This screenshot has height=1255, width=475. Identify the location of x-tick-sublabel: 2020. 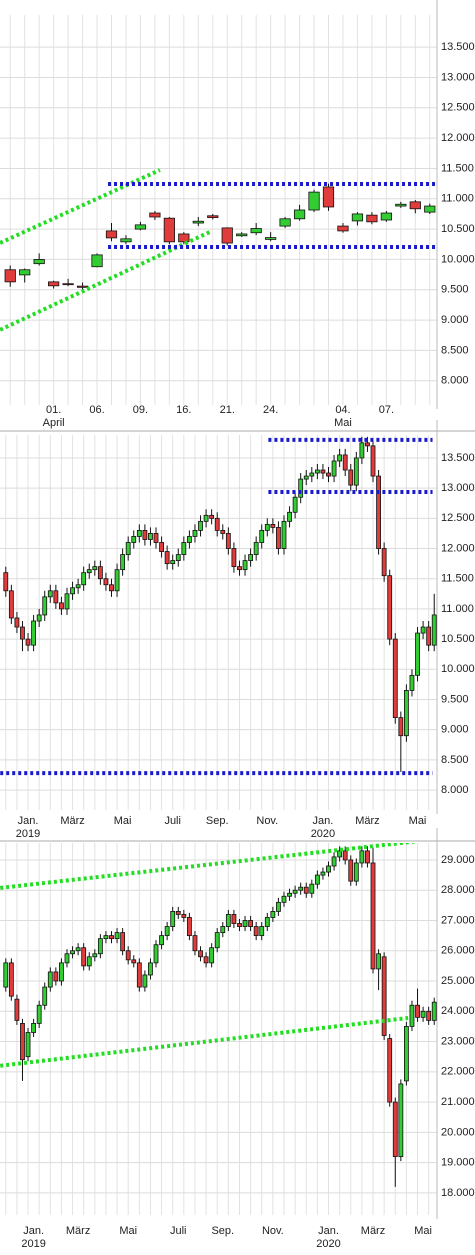
(328, 1244).